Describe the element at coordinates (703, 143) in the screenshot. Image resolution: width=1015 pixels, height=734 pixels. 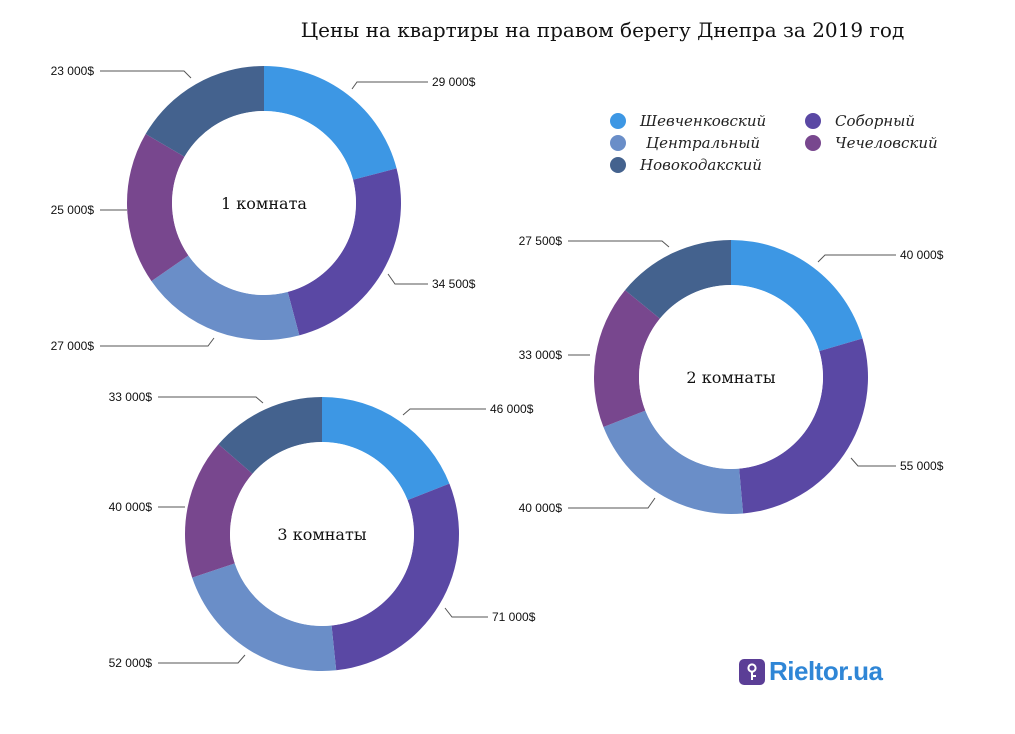
I see `legend-label: Центральный` at that location.